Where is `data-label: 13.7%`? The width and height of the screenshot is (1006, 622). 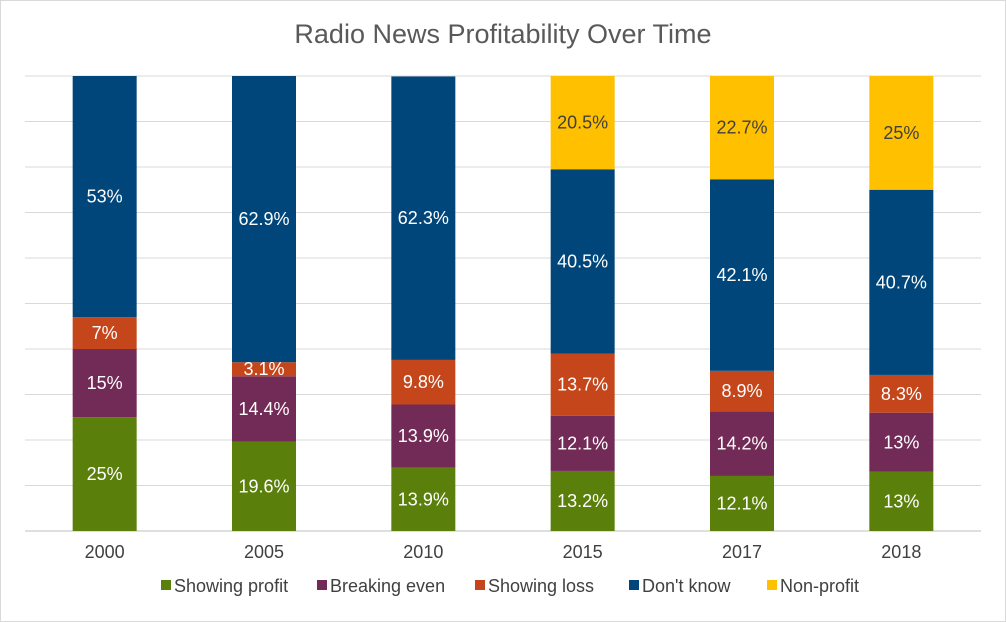
data-label: 13.7% is located at coordinates (582, 385).